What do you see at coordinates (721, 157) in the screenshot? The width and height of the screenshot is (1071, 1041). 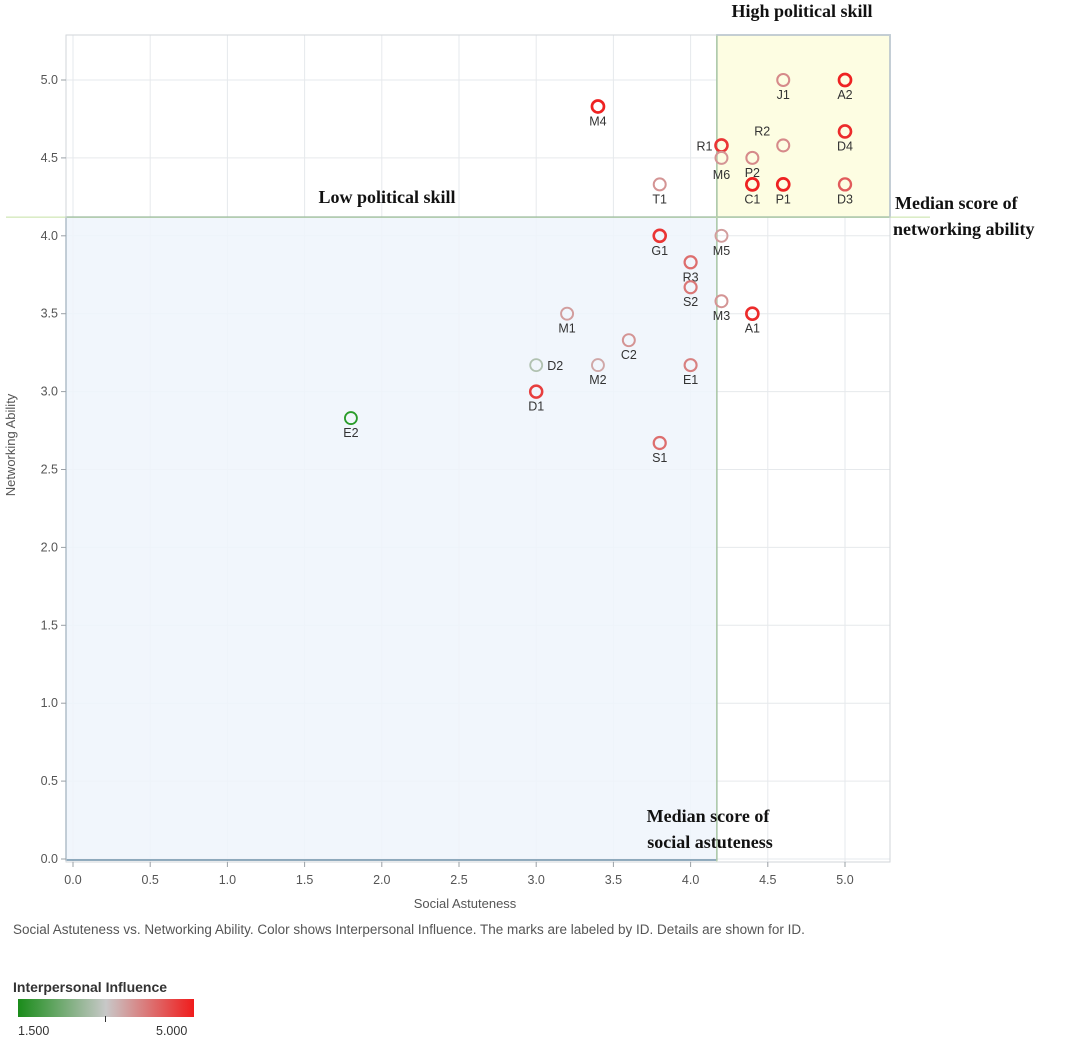 I see `data-point-m6` at bounding box center [721, 157].